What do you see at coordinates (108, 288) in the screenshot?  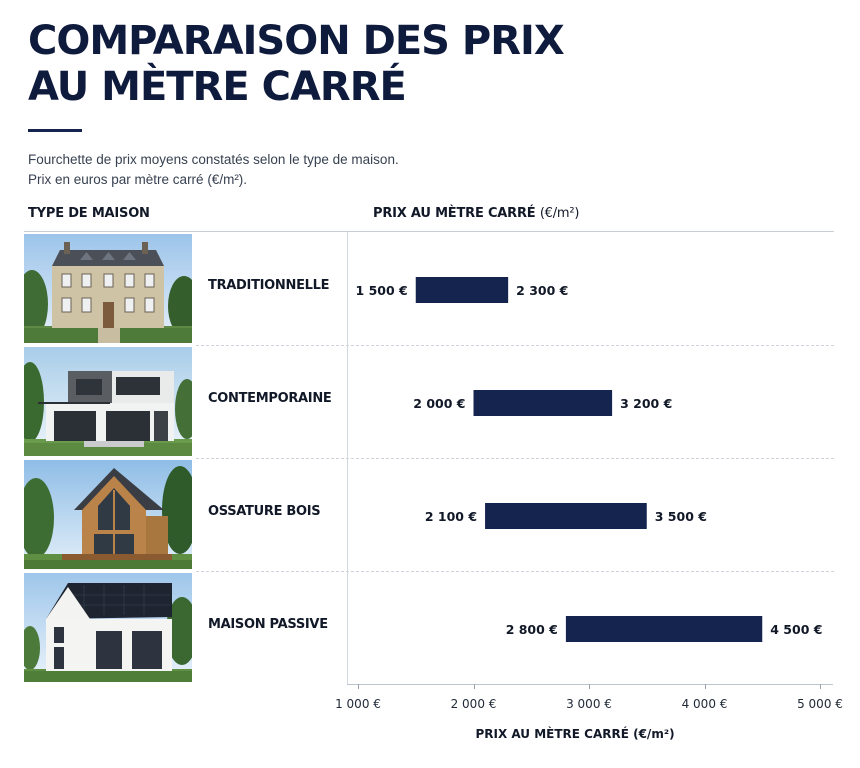 I see `traditional-stone-house-image` at bounding box center [108, 288].